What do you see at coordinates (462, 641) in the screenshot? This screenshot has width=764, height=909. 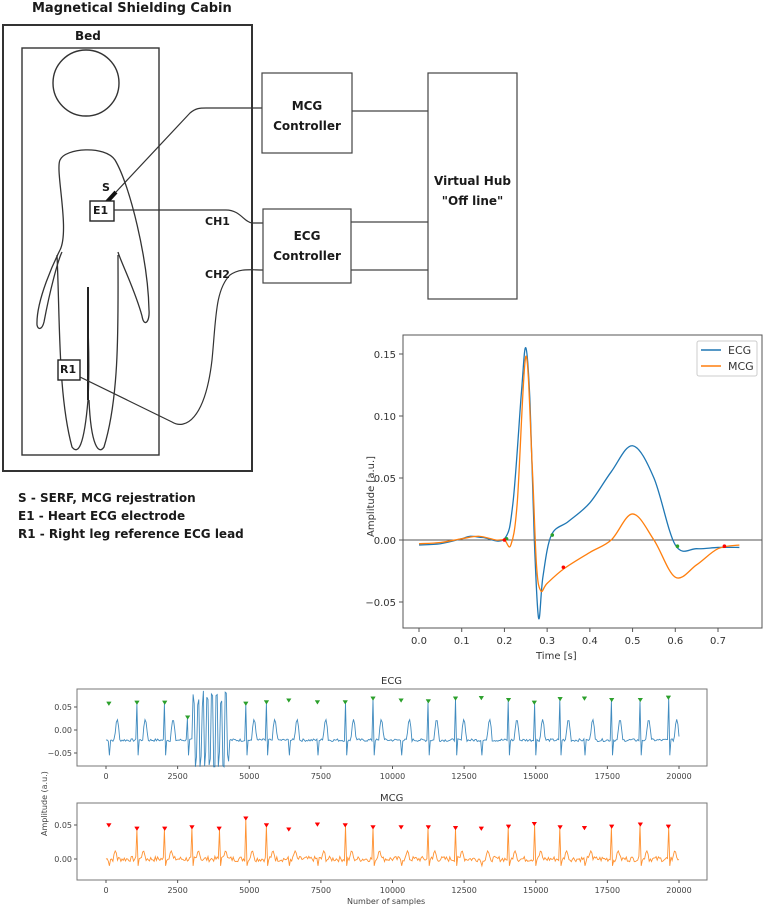 I see `svg-text: 0.1` at bounding box center [462, 641].